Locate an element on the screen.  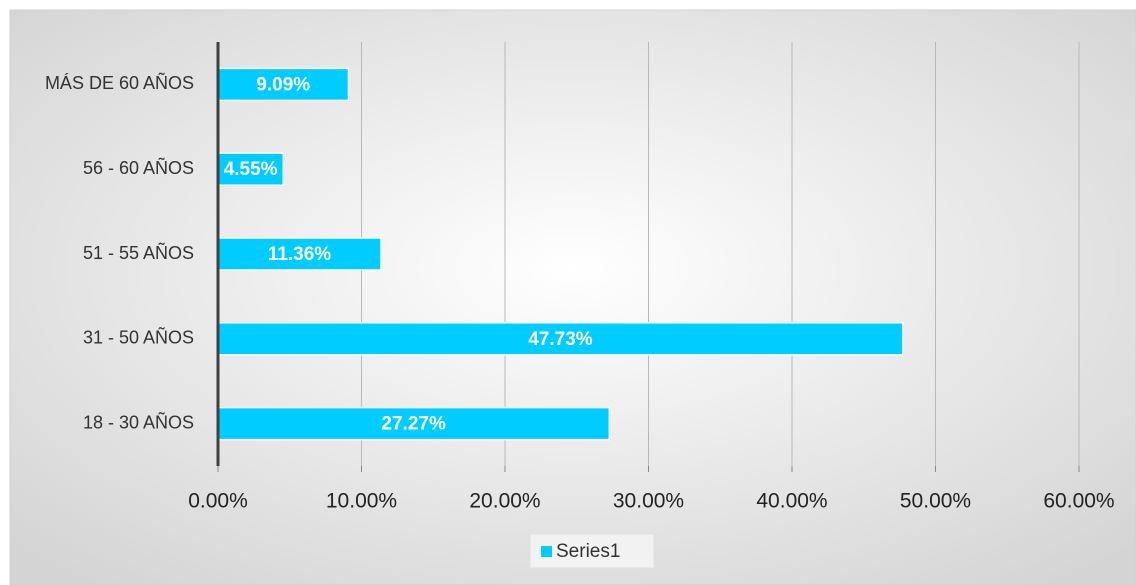
x-tick-label: 30.00% is located at coordinates (648, 501).